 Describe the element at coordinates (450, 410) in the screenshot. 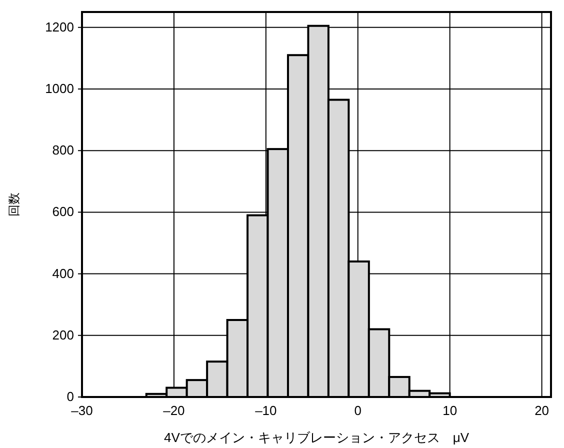

I see `x-tick-label: 10` at that location.